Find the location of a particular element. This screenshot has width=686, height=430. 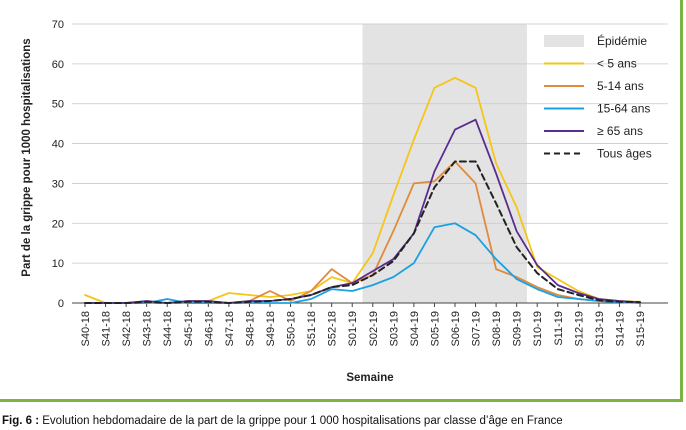

x-tick-label: S48-18 is located at coordinates (250, 328).